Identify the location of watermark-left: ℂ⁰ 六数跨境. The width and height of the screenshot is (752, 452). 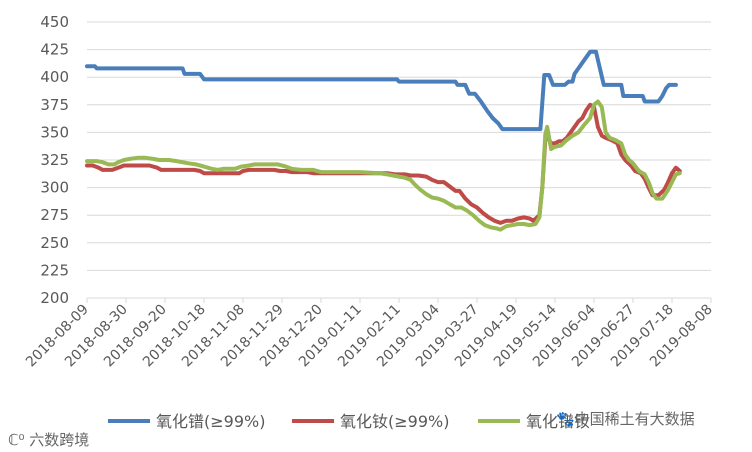
(48, 440).